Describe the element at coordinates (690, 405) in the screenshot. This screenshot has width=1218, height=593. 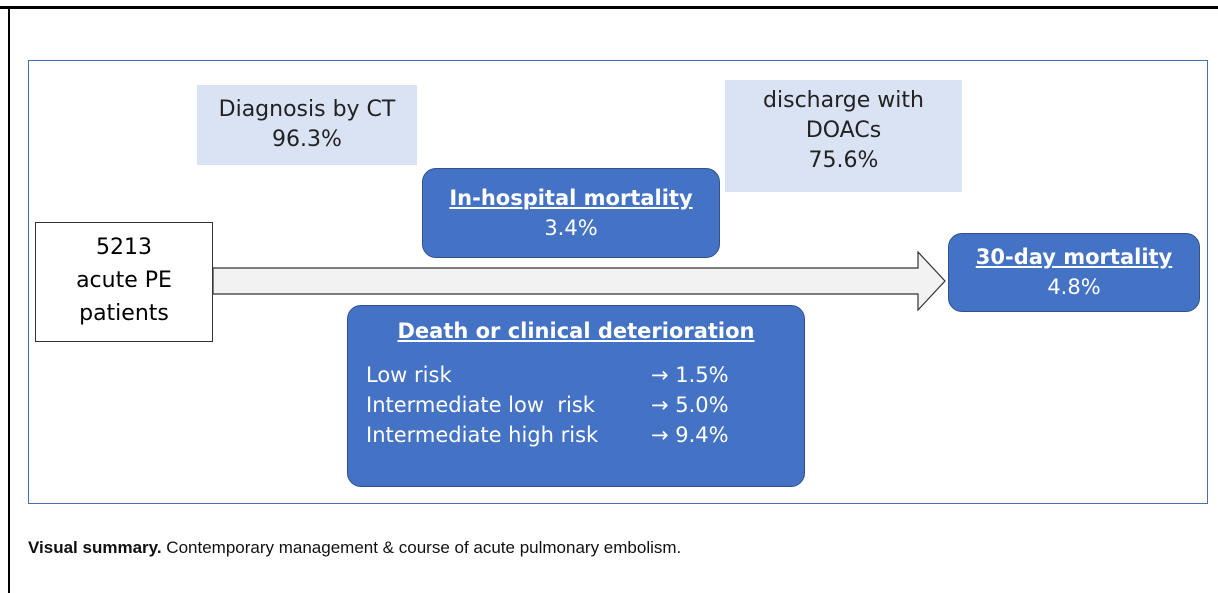
I see `value: → 5.0%` at that location.